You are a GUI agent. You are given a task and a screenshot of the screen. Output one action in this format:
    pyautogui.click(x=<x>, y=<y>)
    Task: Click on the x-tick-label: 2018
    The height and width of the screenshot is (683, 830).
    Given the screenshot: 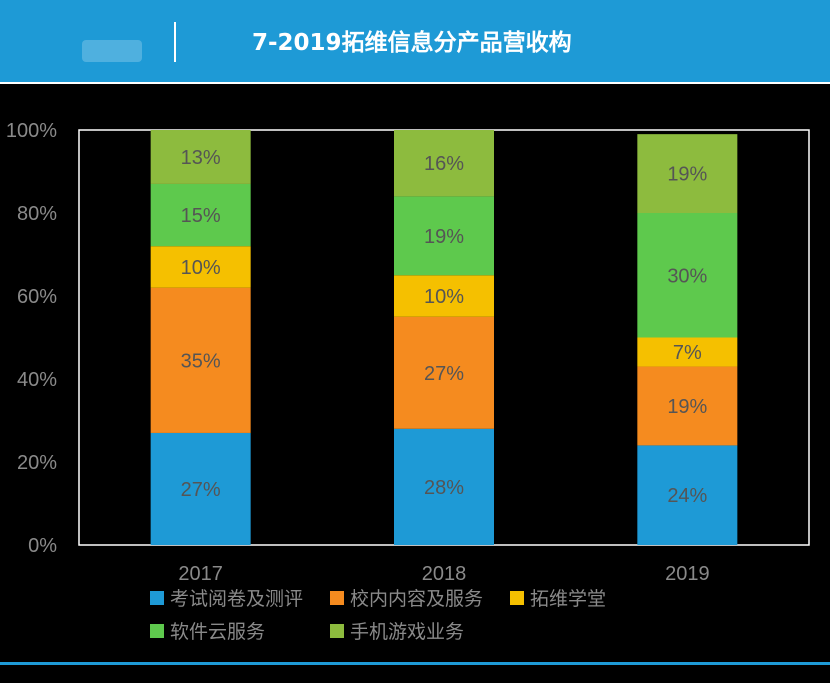 What is the action you would take?
    pyautogui.click(x=444, y=573)
    